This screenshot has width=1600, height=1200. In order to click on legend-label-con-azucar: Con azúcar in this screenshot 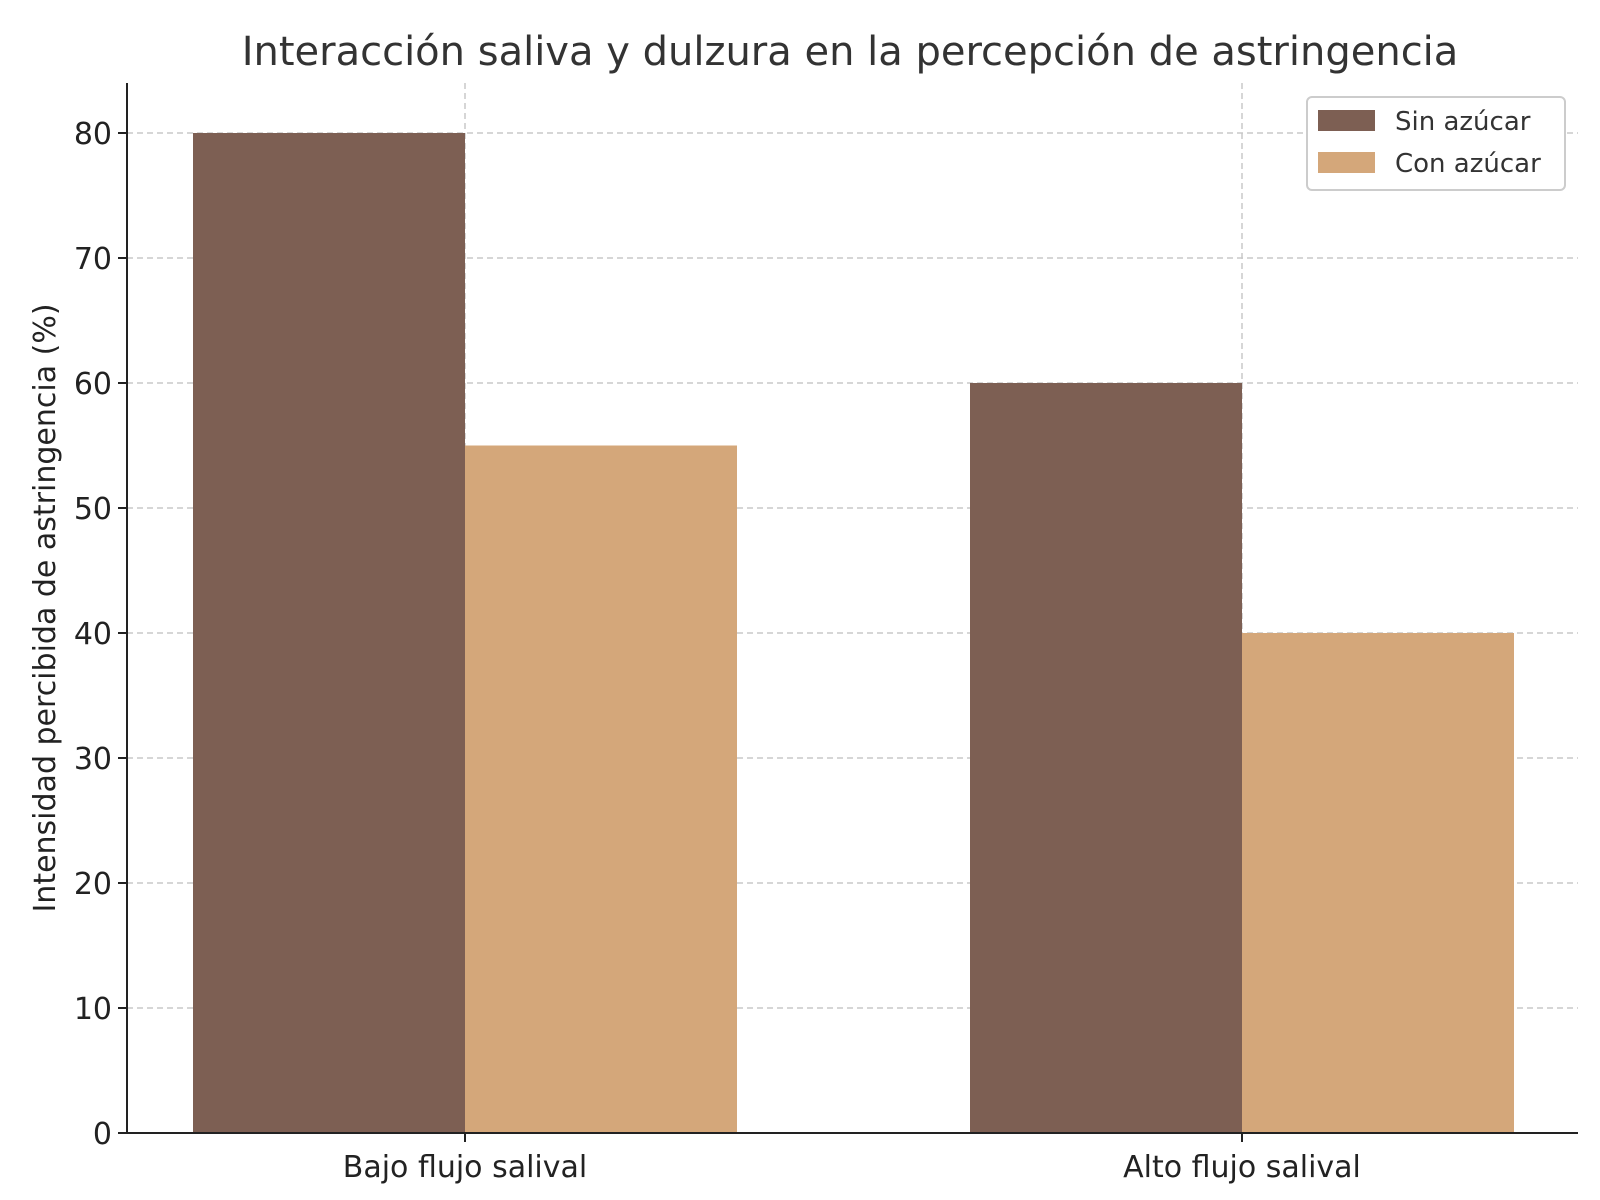, I will do `click(1468, 164)`.